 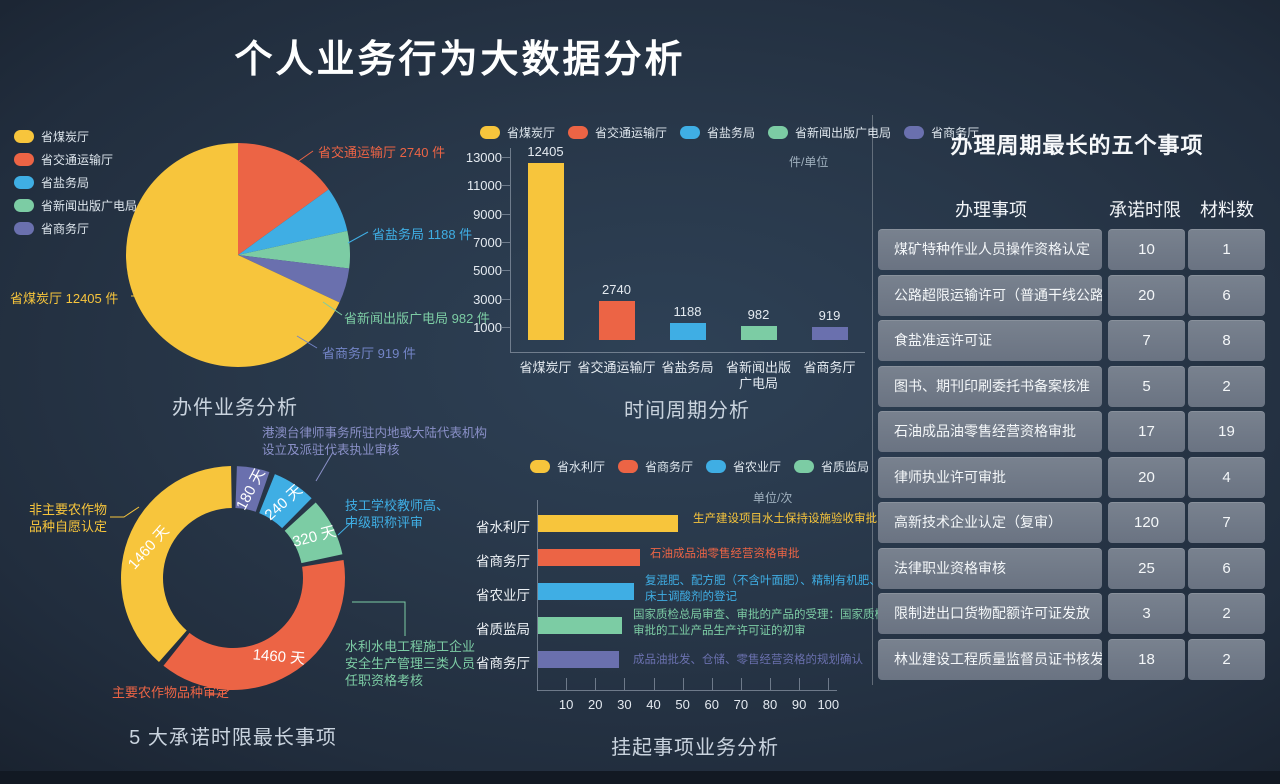 What do you see at coordinates (990, 249) in the screenshot?
I see `table-cell-item: 煤矿特种作业人员操作资格认定` at bounding box center [990, 249].